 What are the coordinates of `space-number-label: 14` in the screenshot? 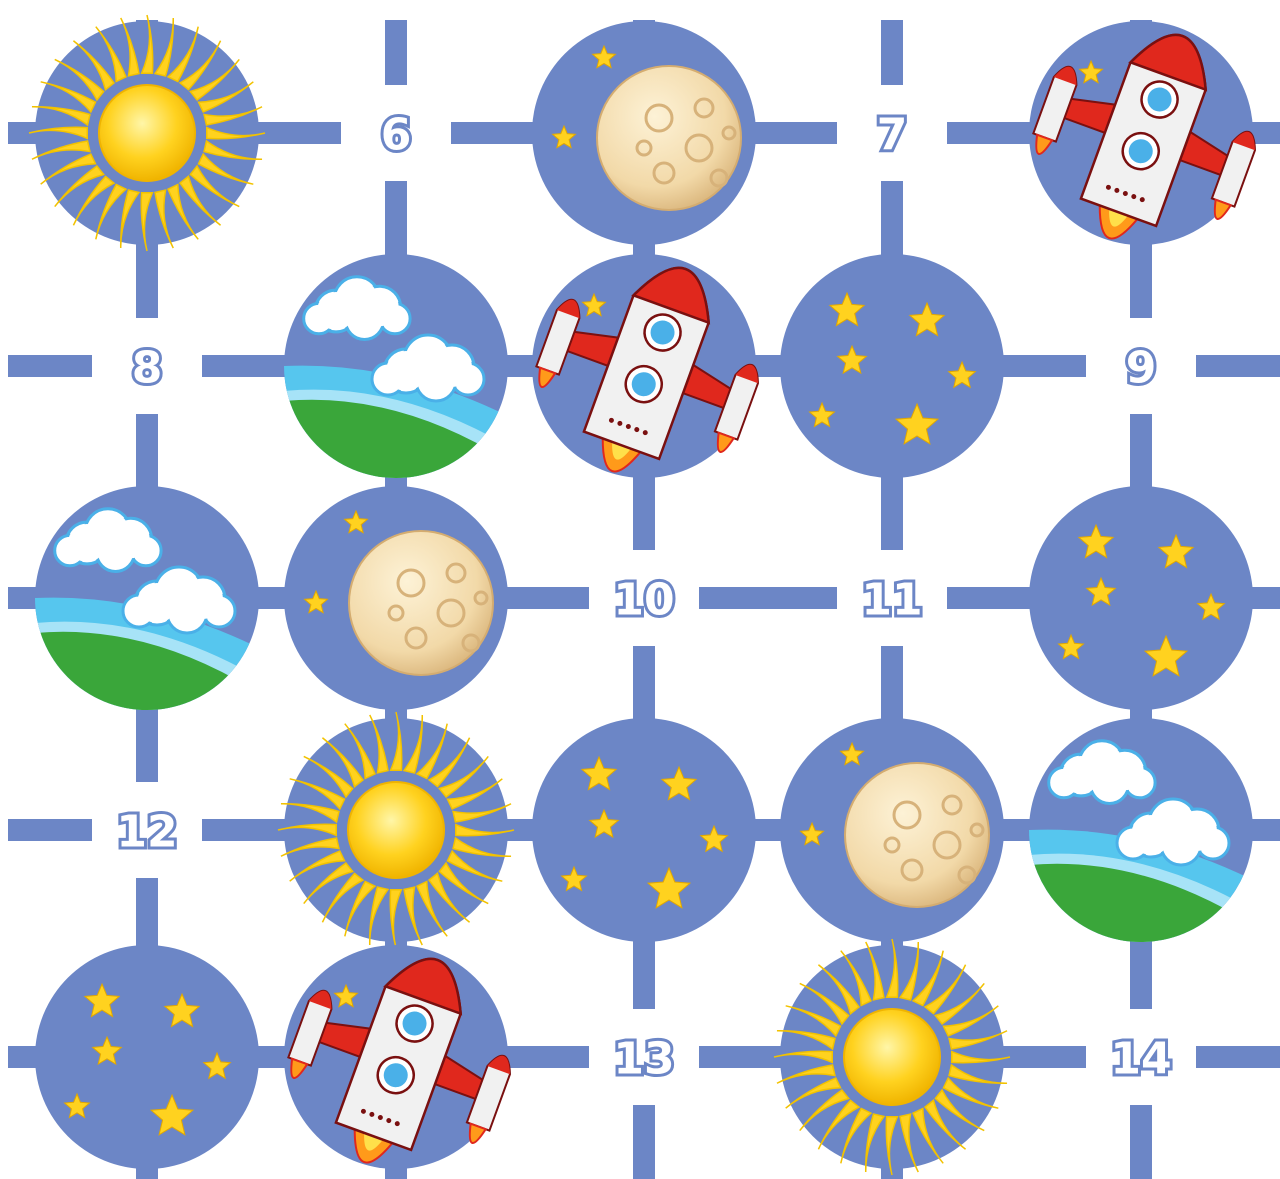 It's located at (1140, 1059).